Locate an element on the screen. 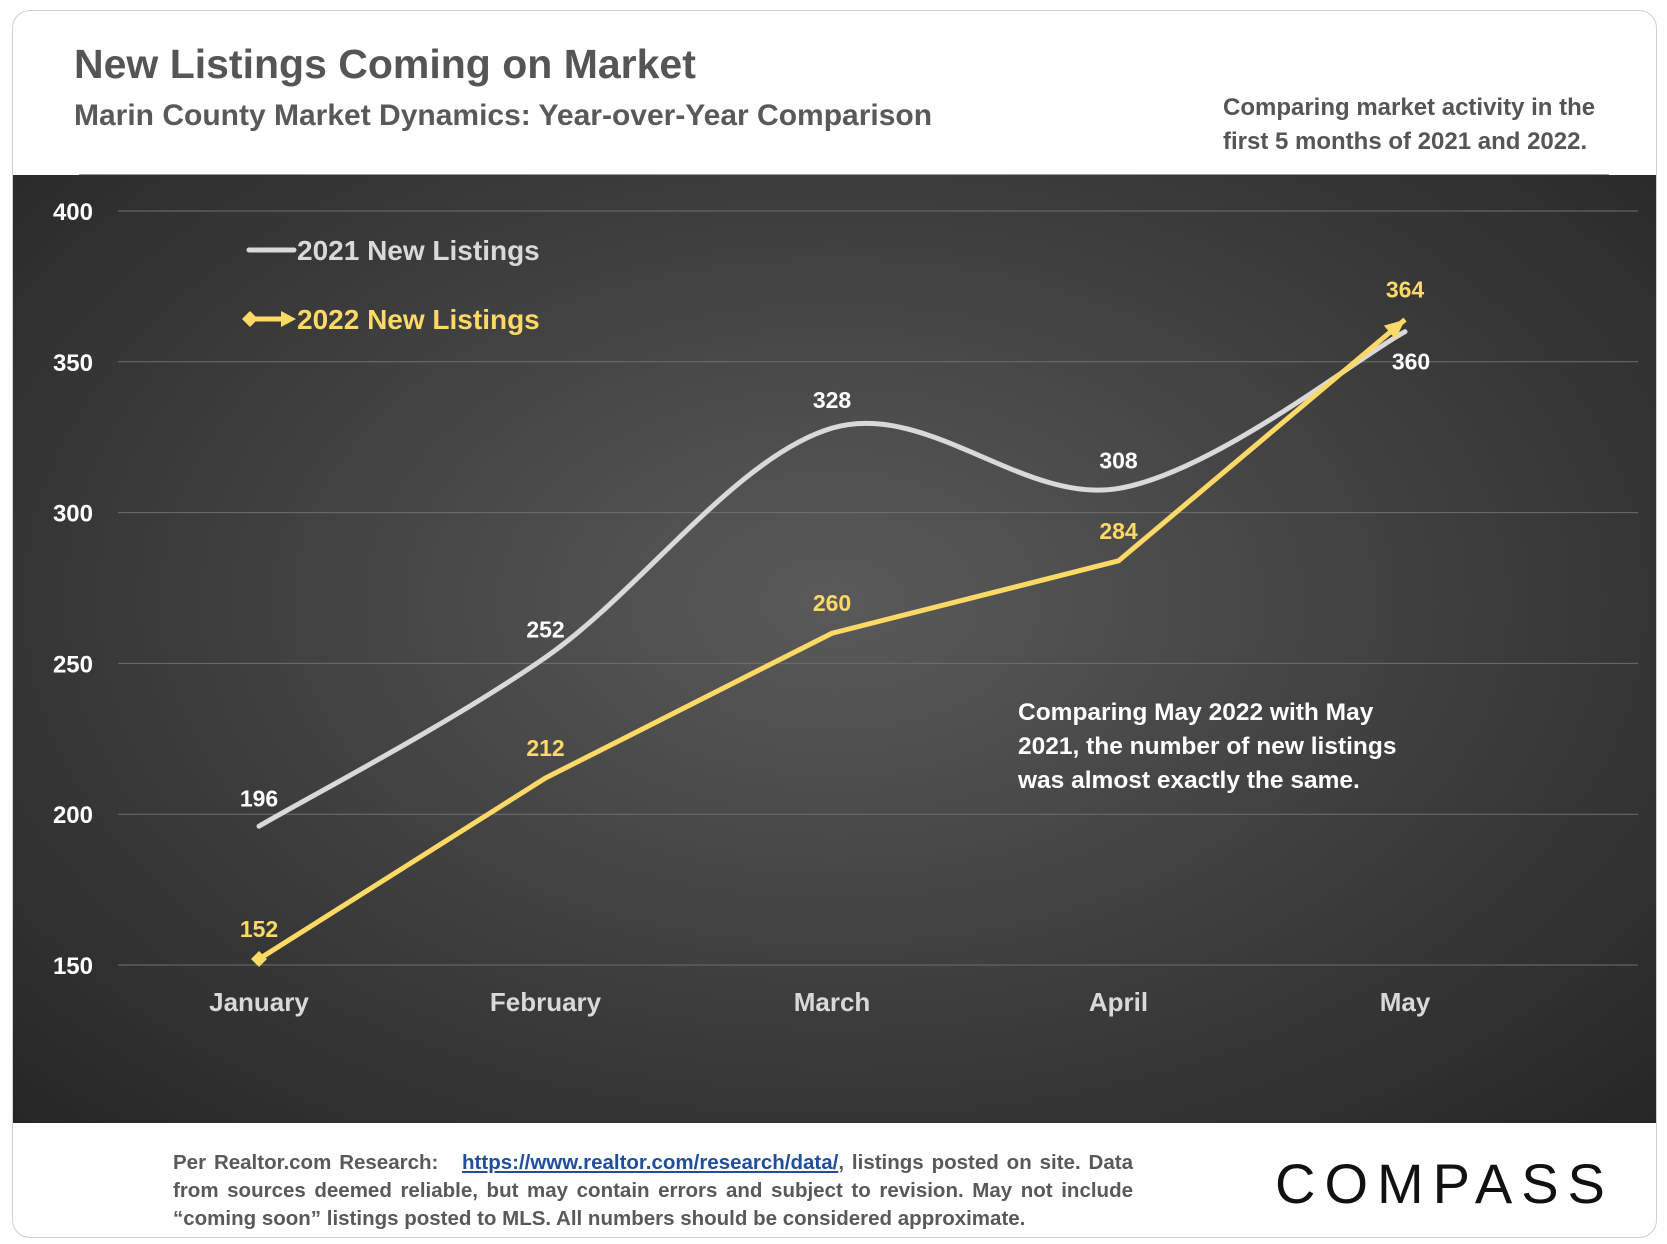 The image size is (1667, 1244). data-label-2022: 284 is located at coordinates (1118, 531).